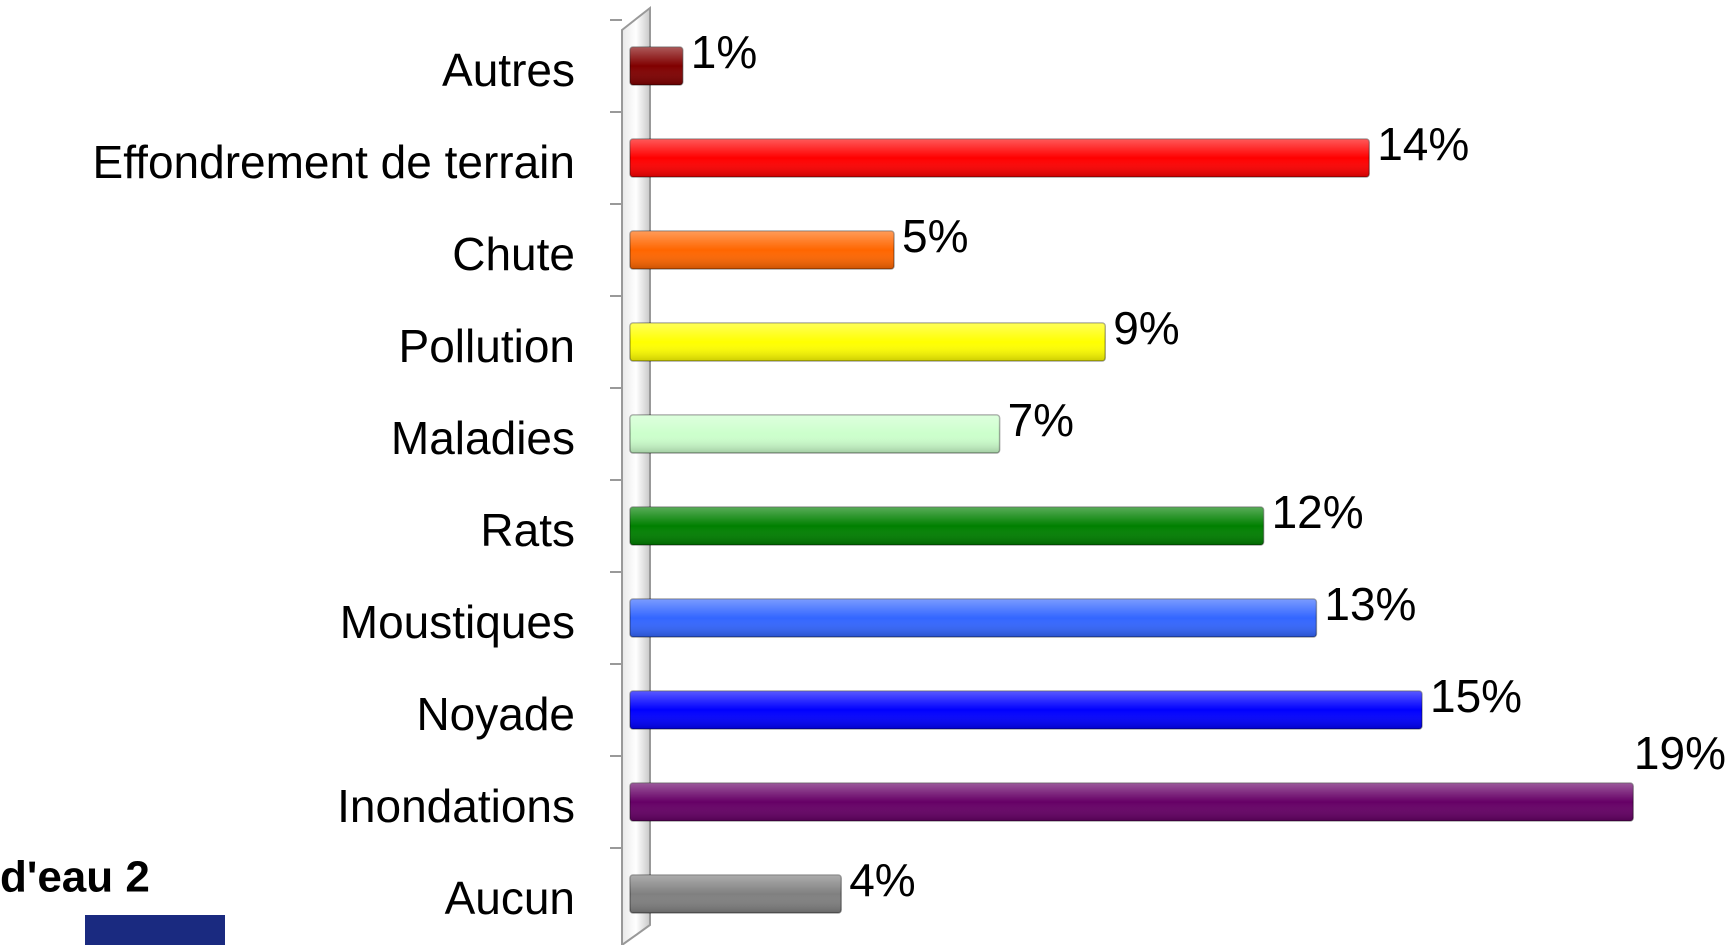 Image resolution: width=1730 pixels, height=945 pixels. Describe the element at coordinates (1476, 696) in the screenshot. I see `value-label: 15%` at that location.